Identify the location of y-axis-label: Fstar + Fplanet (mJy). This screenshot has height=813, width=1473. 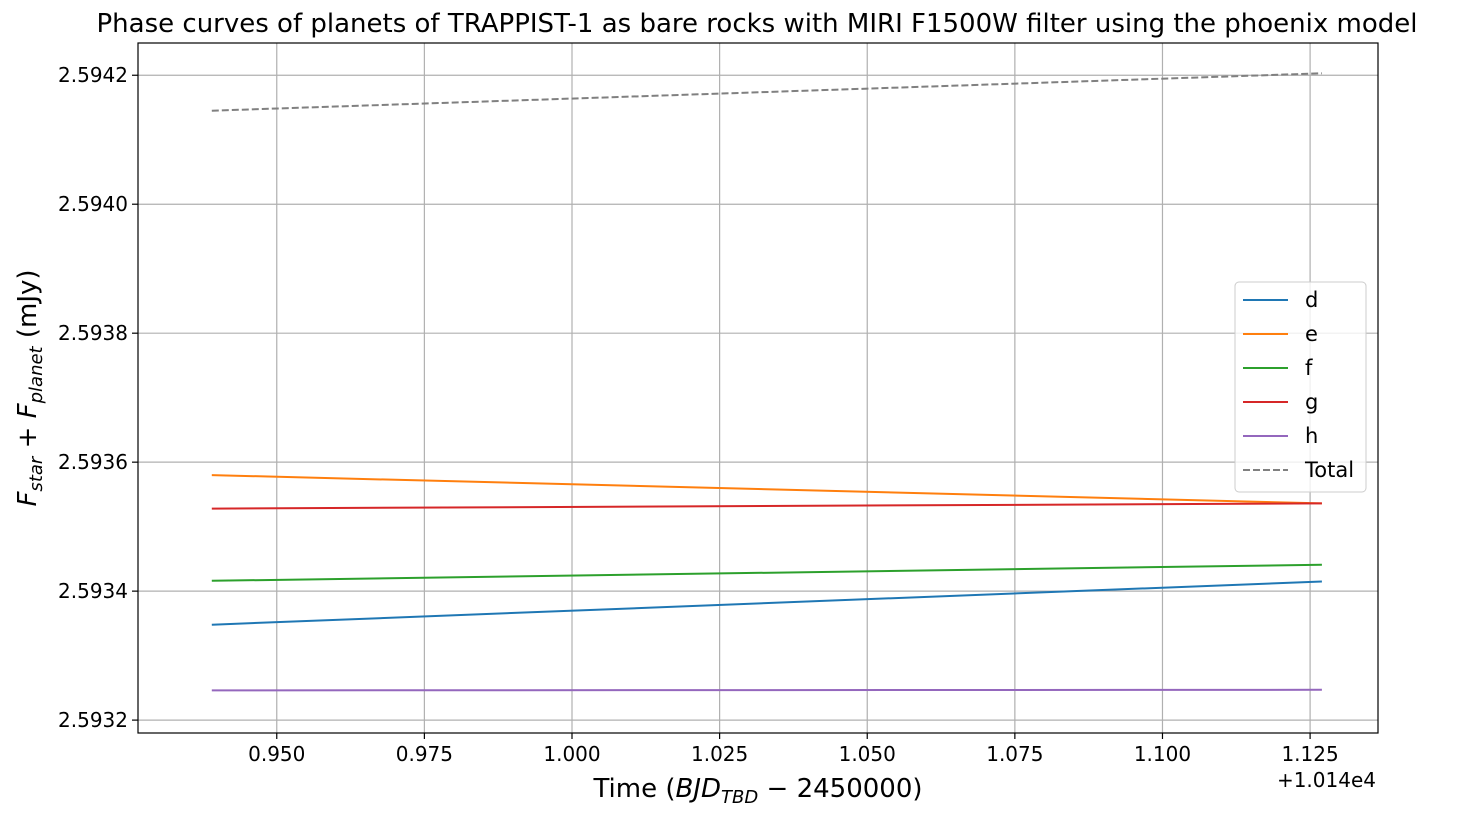
(30, 387).